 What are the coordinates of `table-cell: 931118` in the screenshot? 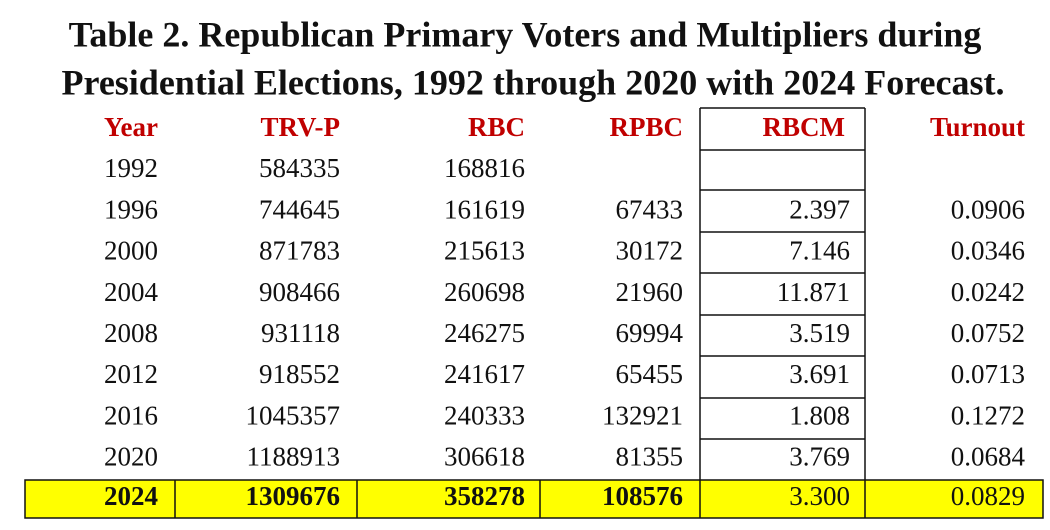 It's located at (300, 333).